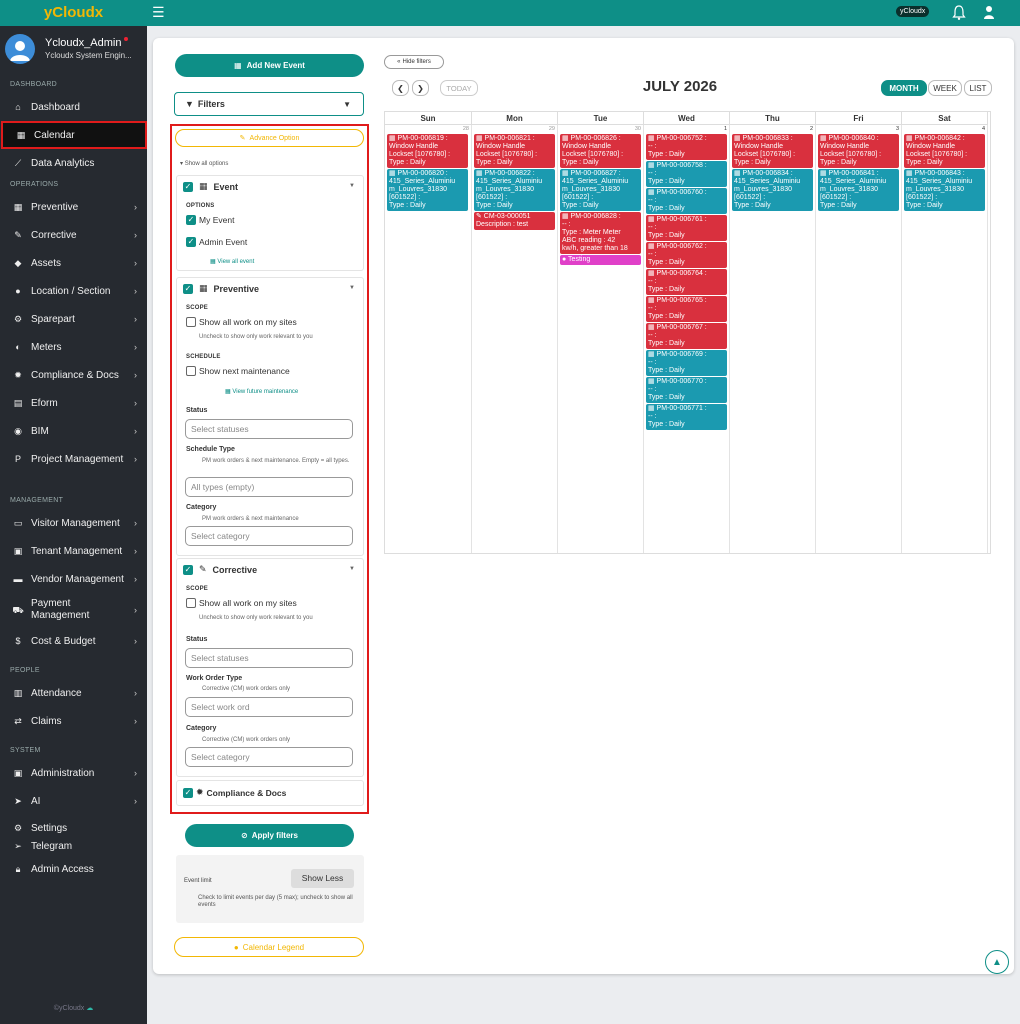  I want to click on filters-dropdown: ▼ Filters ▼, so click(269, 104).